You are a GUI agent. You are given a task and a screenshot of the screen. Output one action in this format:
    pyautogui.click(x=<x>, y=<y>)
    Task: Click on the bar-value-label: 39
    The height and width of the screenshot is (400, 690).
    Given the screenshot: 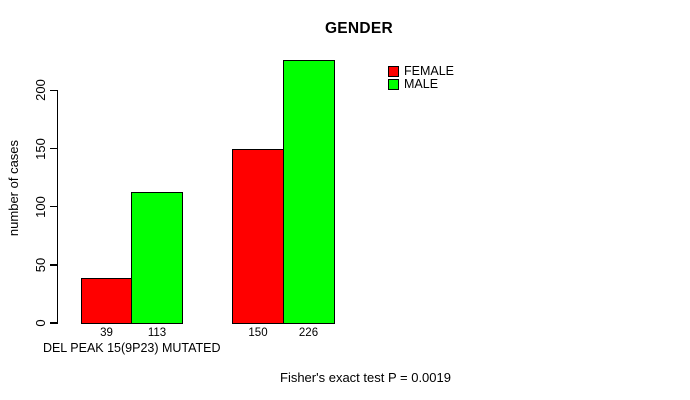 What is the action you would take?
    pyautogui.click(x=106, y=333)
    